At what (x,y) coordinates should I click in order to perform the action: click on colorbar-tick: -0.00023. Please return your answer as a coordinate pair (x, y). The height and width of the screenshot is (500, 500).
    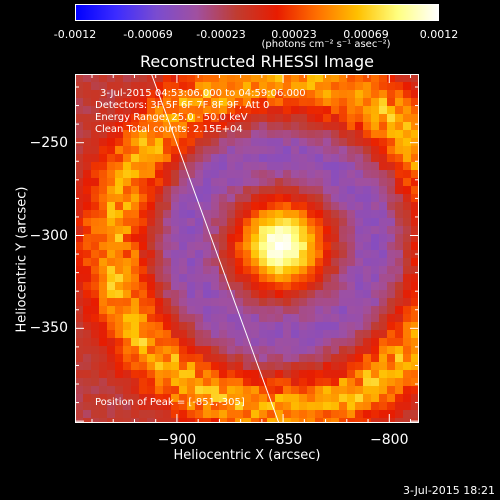
    Looking at the image, I should click on (221, 34).